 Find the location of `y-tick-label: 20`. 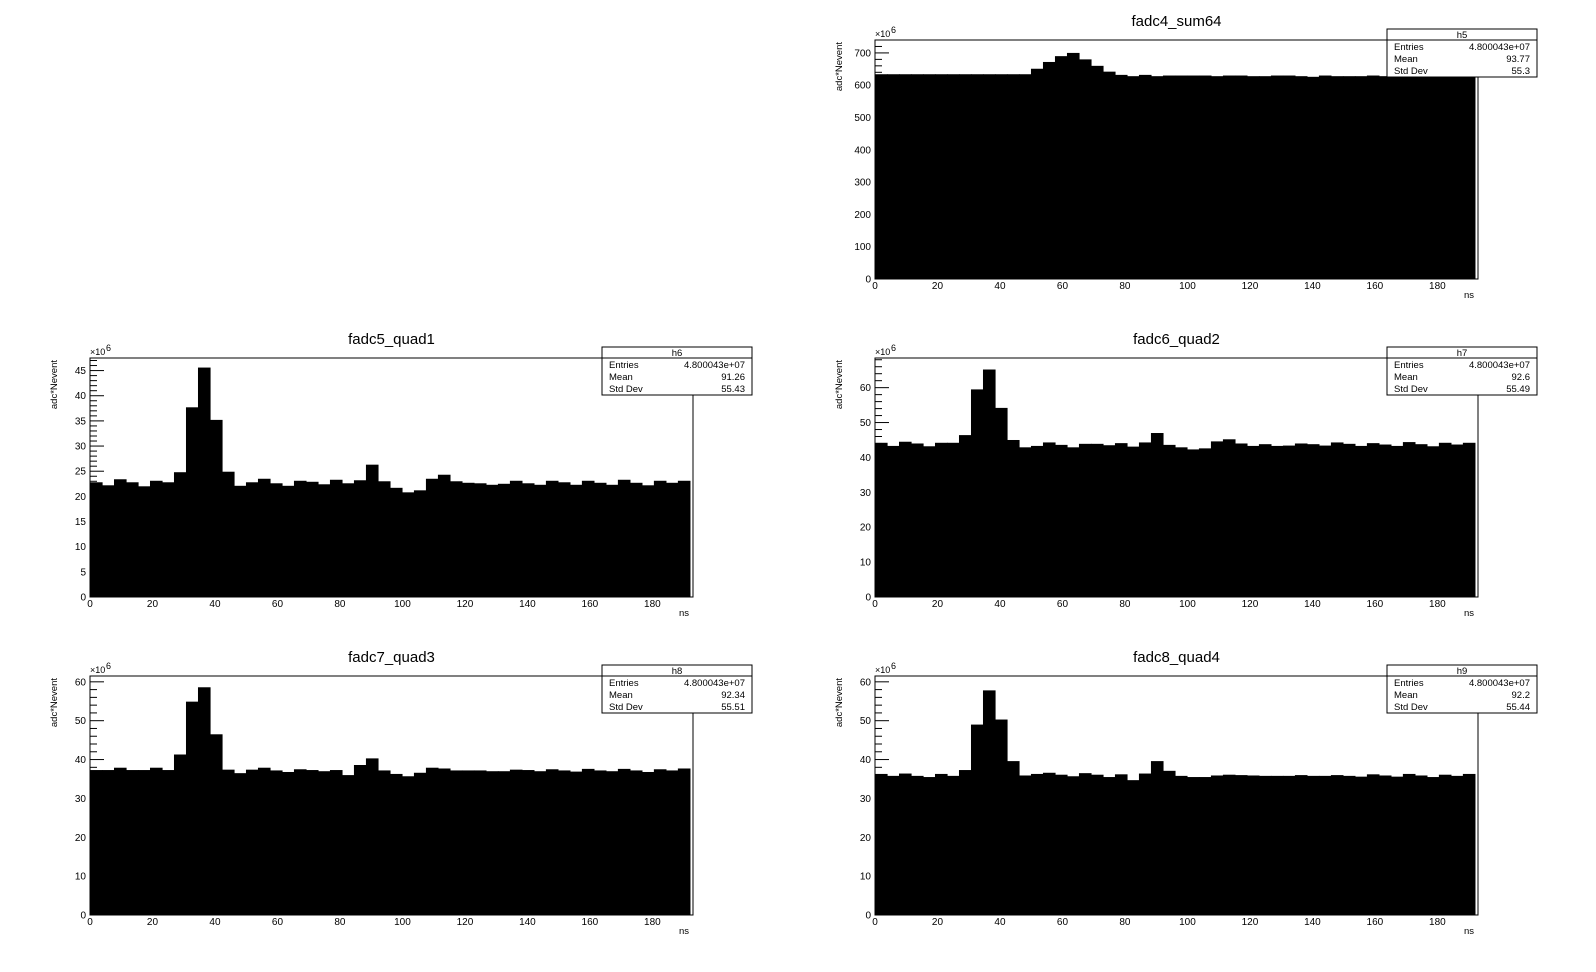

y-tick-label: 20 is located at coordinates (866, 838).